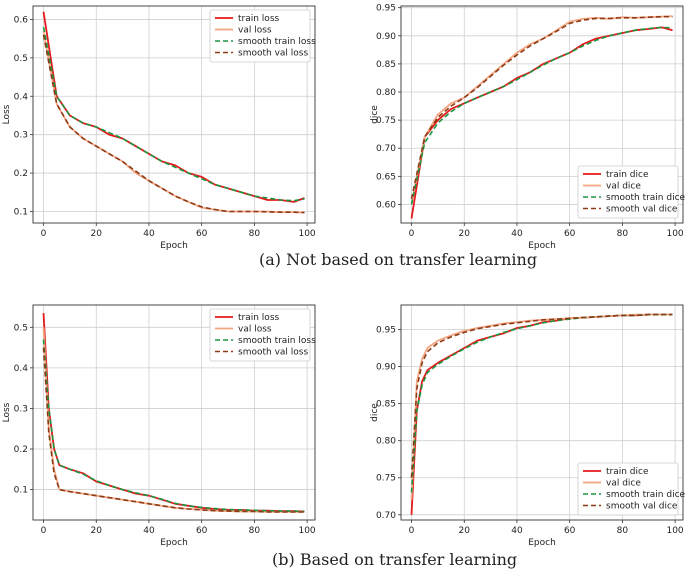 This screenshot has height=573, width=689. I want to click on caption-b: (b) Based on transfer learning, so click(395, 559).